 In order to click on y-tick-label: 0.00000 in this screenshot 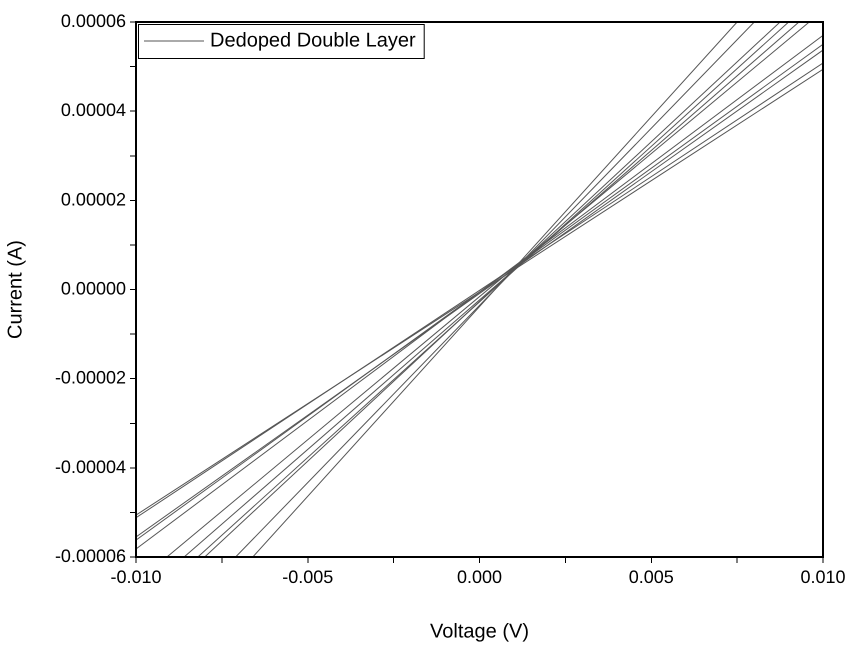, I will do `click(93, 288)`.